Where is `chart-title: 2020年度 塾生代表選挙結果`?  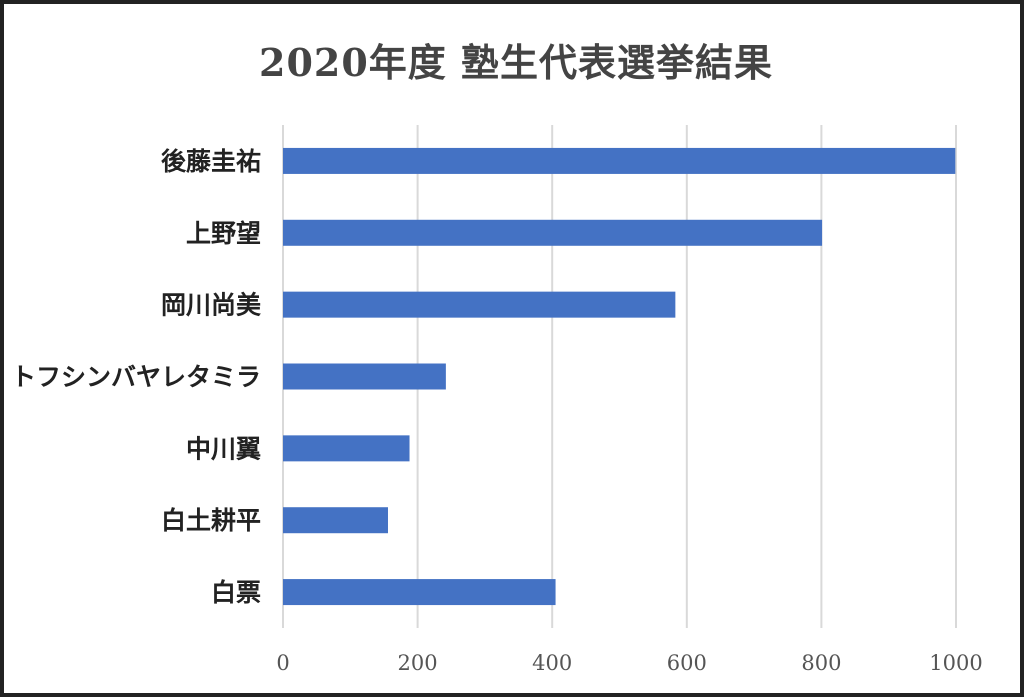
chart-title: 2020年度 塾生代表選挙結果 is located at coordinates (516, 62).